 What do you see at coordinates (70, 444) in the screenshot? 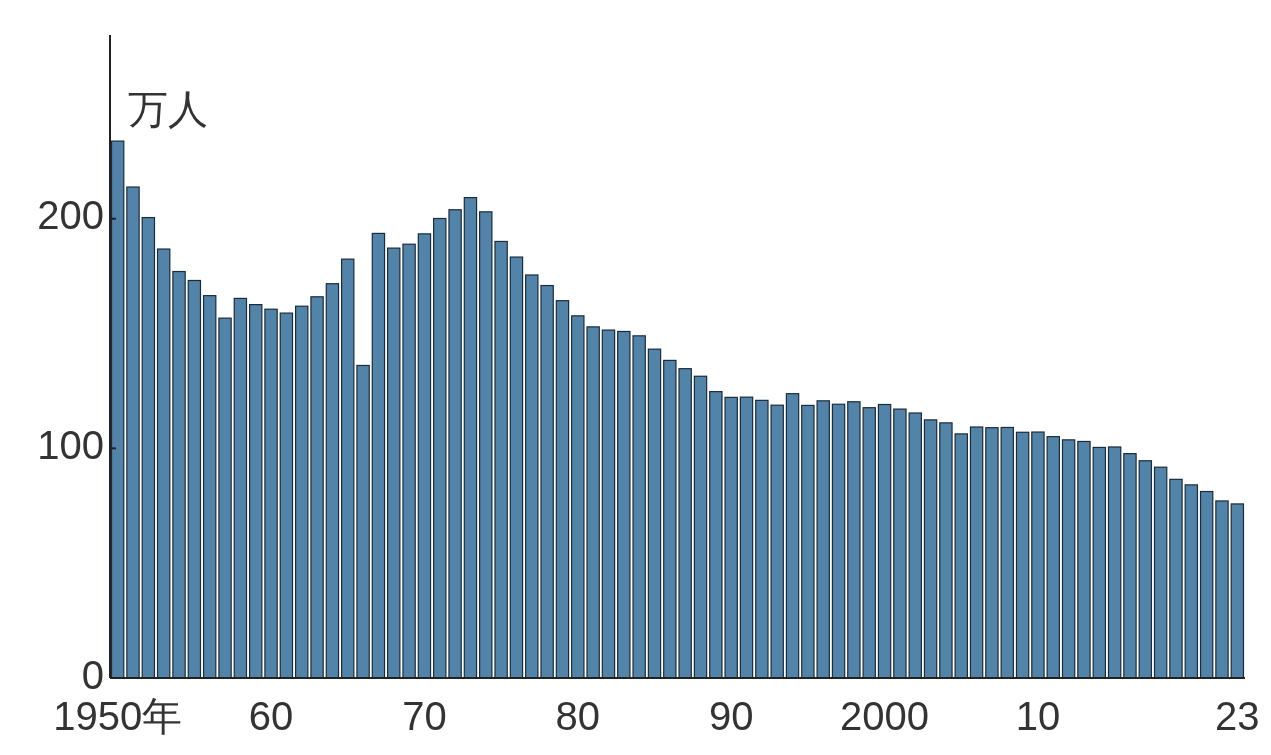
I see `y-tick-label: 100` at bounding box center [70, 444].